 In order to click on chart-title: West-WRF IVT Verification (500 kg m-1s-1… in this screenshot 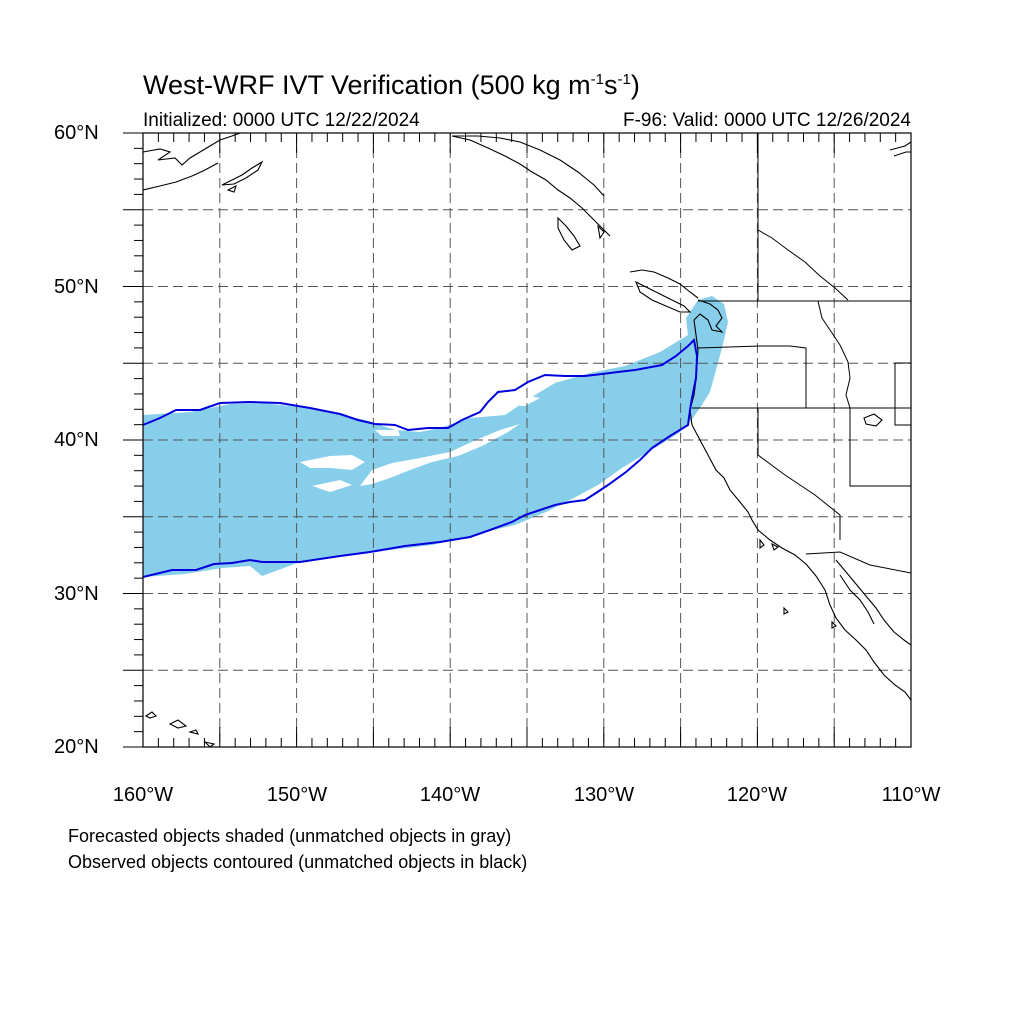, I will do `click(391, 85)`.